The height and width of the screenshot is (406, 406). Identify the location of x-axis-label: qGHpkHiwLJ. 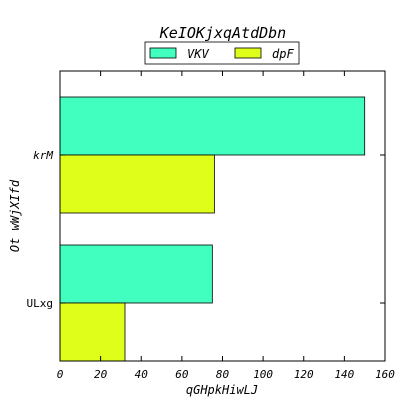
(222, 390).